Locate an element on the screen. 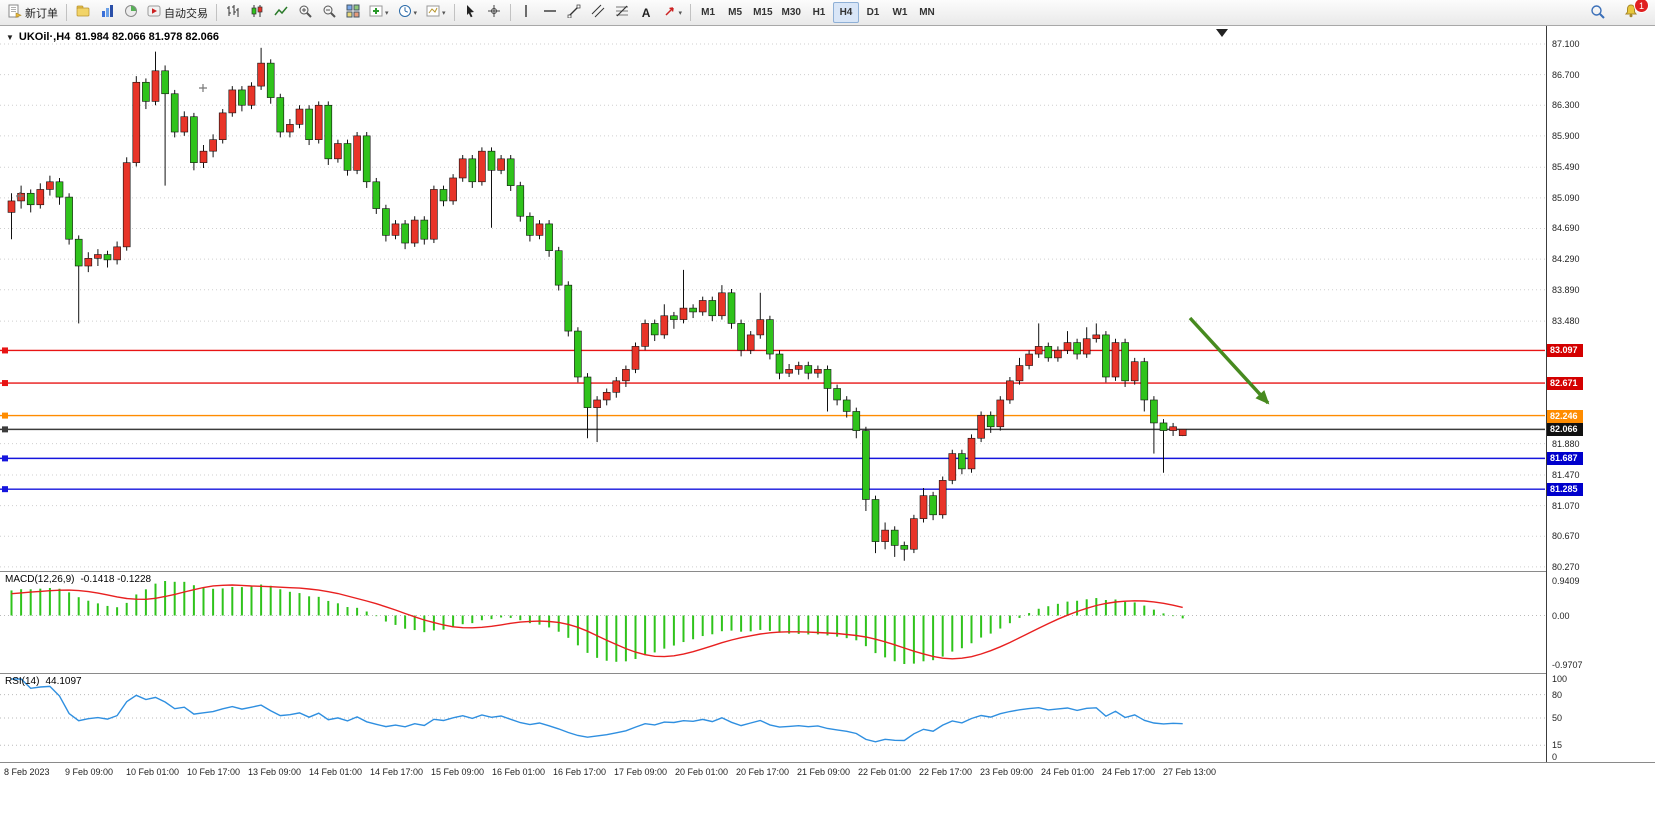 The image size is (1655, 828). vertical-line-tool-button is located at coordinates (526, 12).